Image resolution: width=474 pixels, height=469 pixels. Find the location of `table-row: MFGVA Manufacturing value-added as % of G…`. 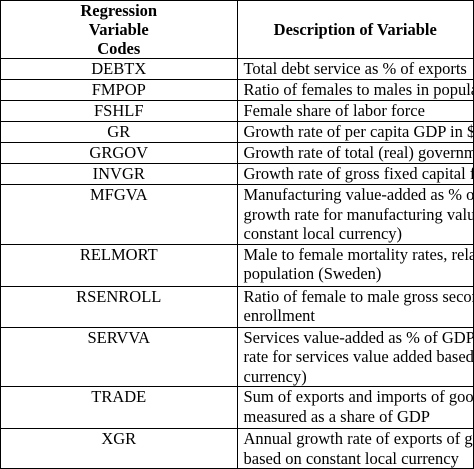

table-row: MFGVA Manufacturing value-added as % of G… is located at coordinates (237, 214).